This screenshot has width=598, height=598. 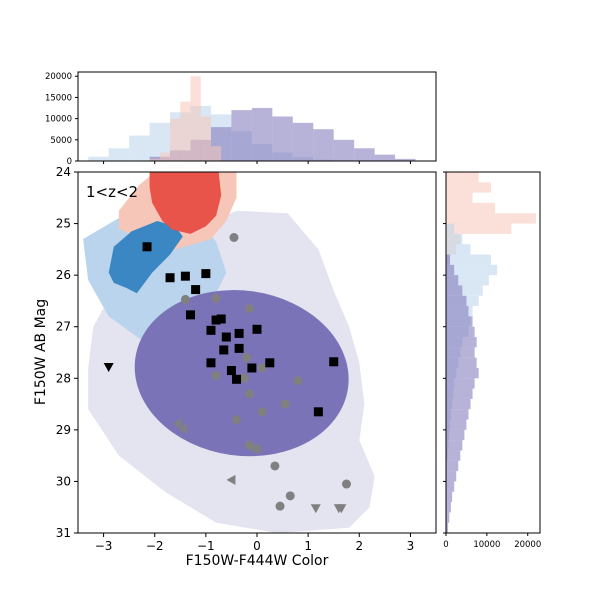 What do you see at coordinates (145, 257) in the screenshot?
I see `contour-blue` at bounding box center [145, 257].